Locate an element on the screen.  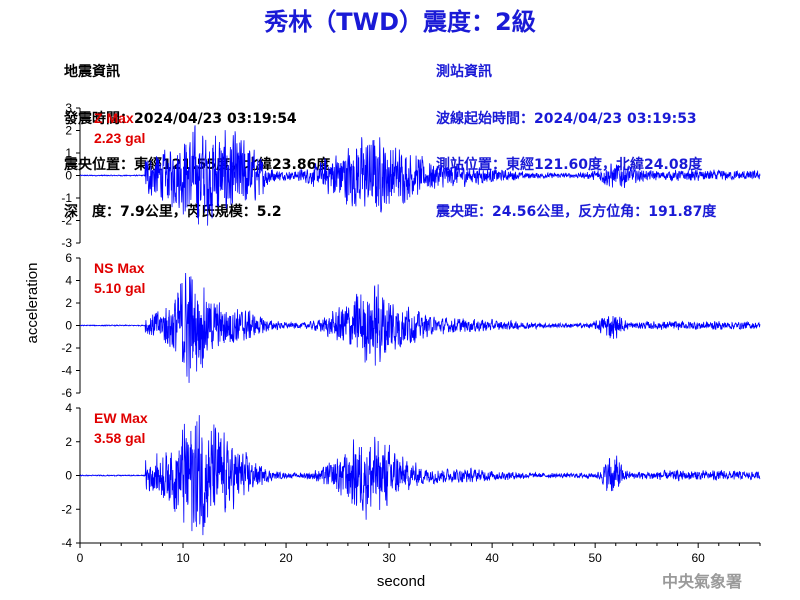
page-title: 秀林（TWD）震度：2級 is located at coordinates (400, 22).